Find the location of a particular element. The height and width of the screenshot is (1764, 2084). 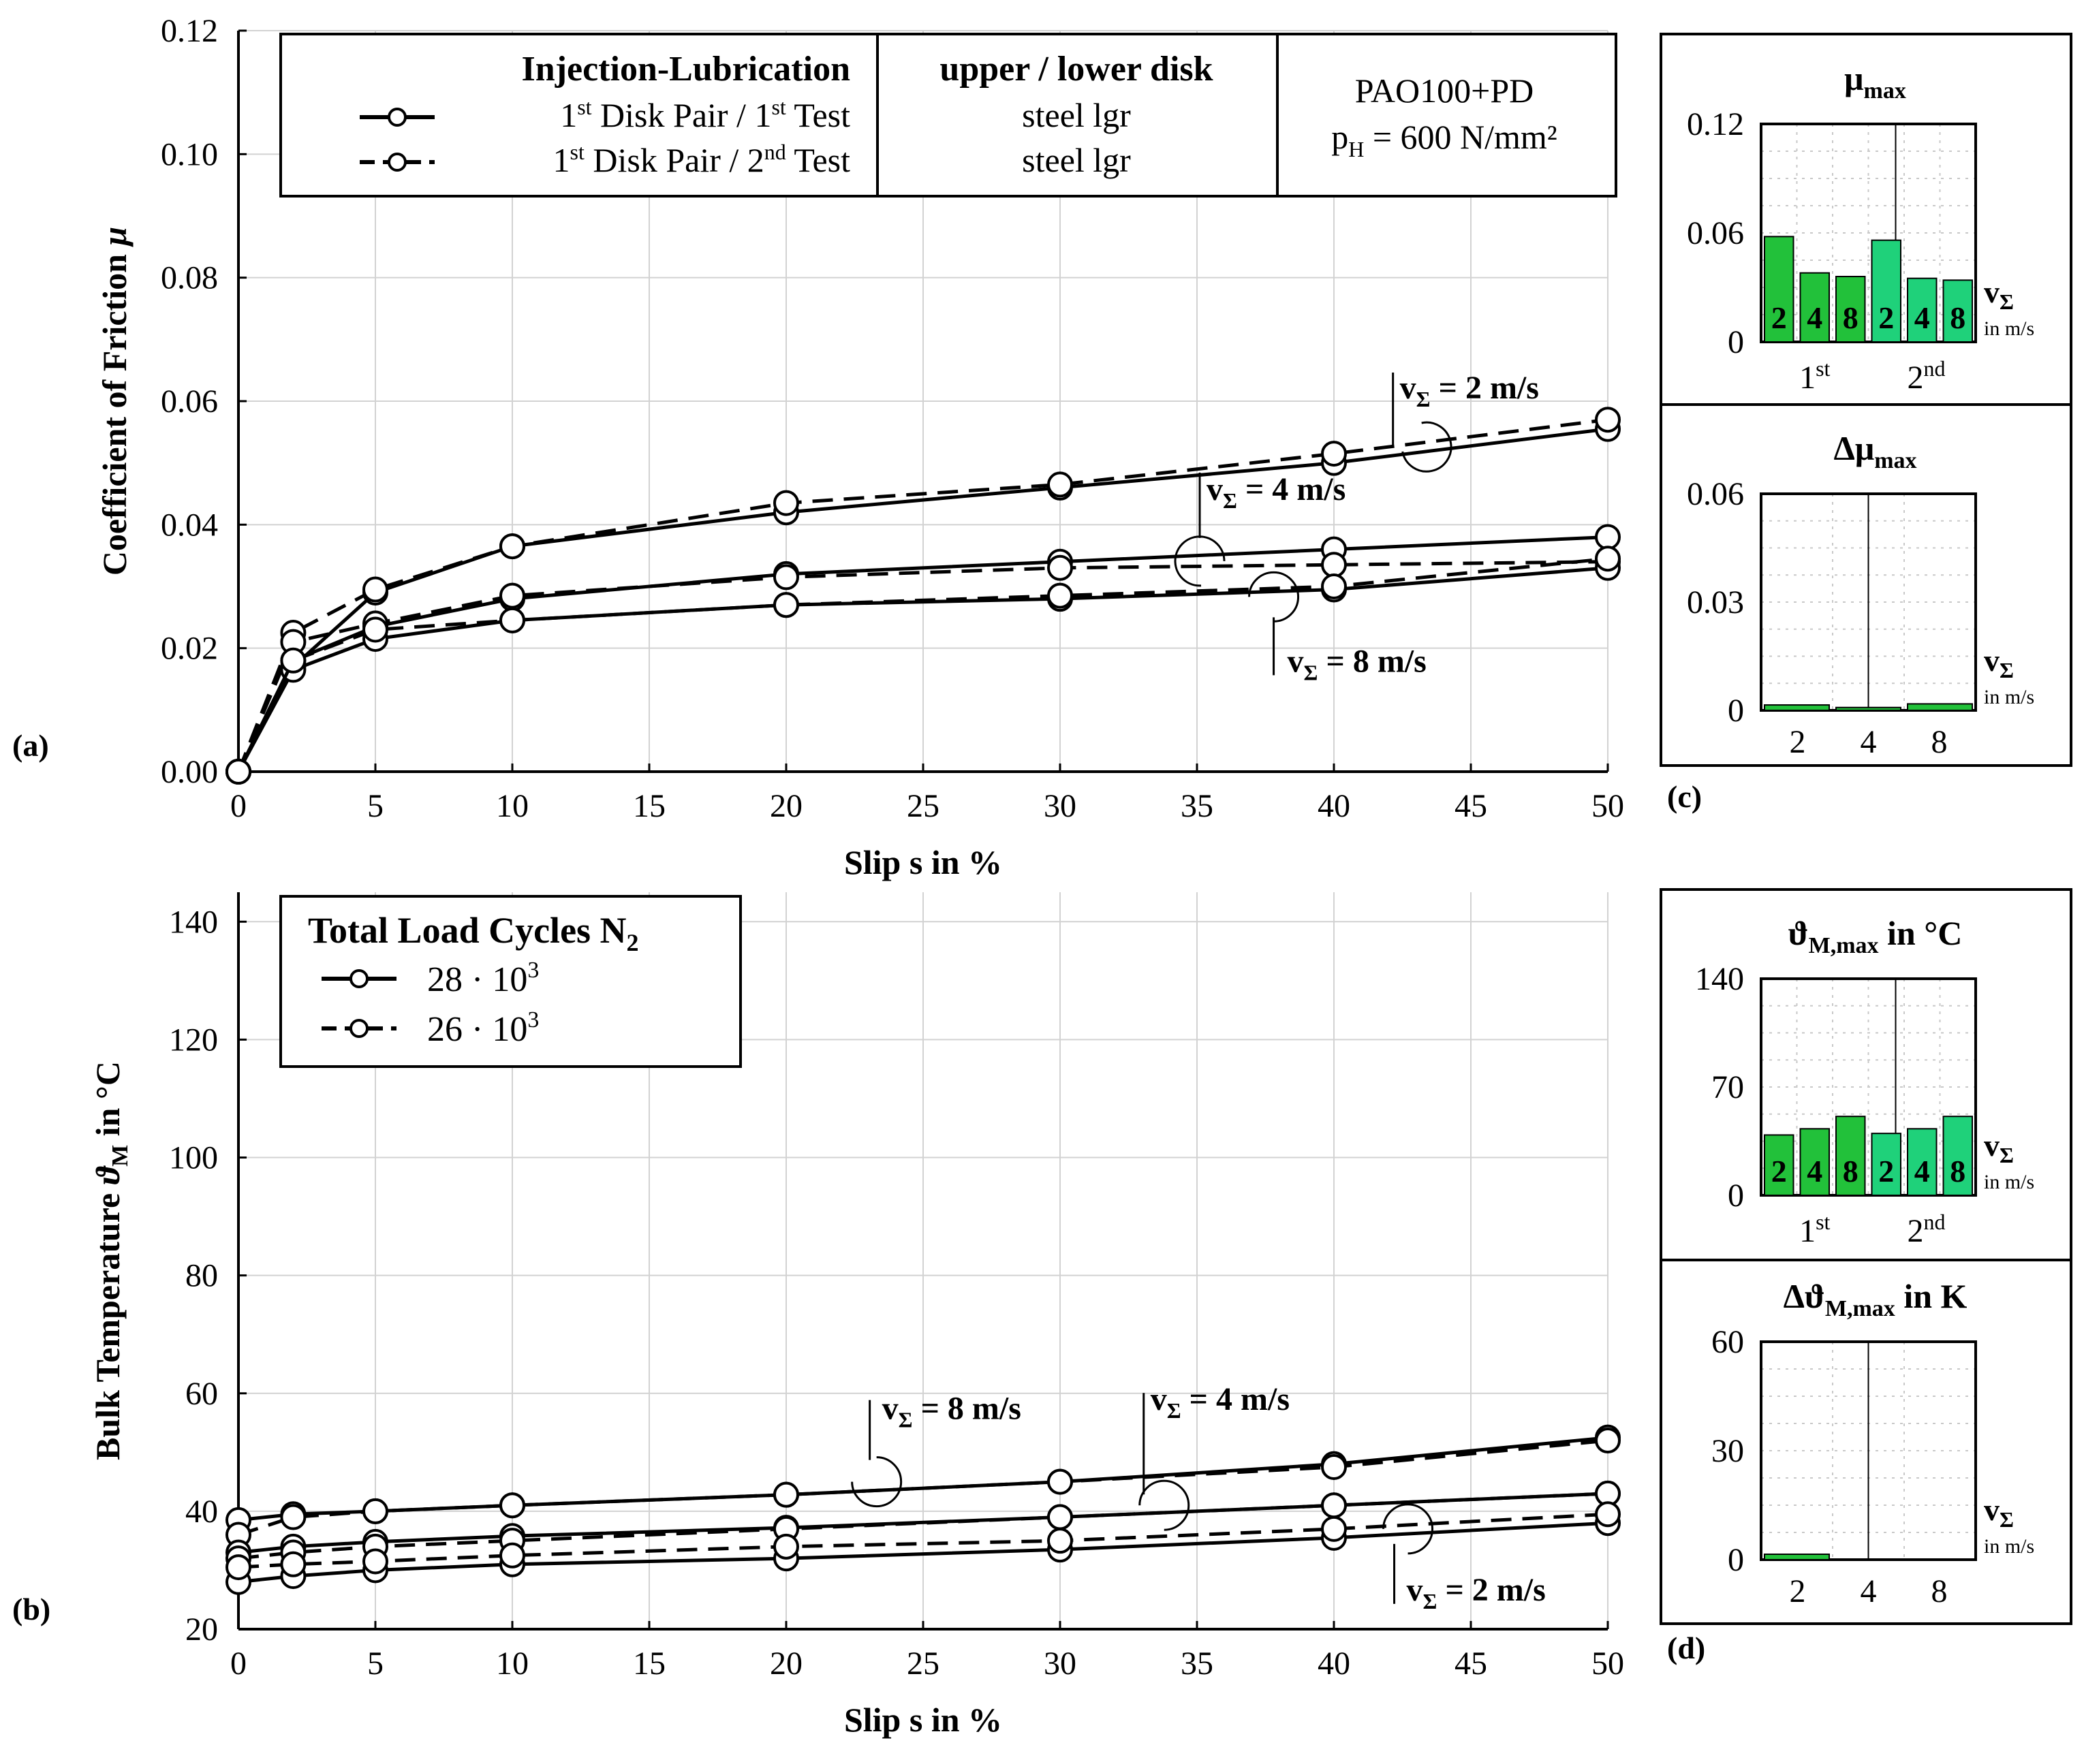

legend-col2-title: upper / lower disk is located at coordinates (1076, 69).